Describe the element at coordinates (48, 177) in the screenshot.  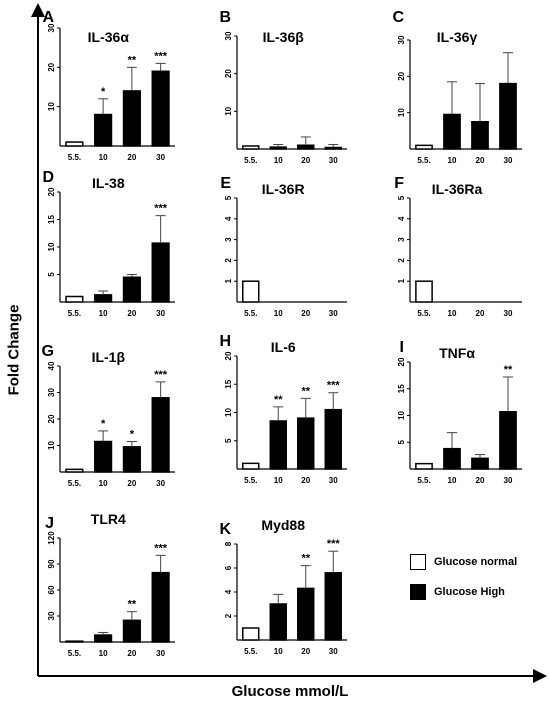
I see `panel-letter-d: D` at that location.